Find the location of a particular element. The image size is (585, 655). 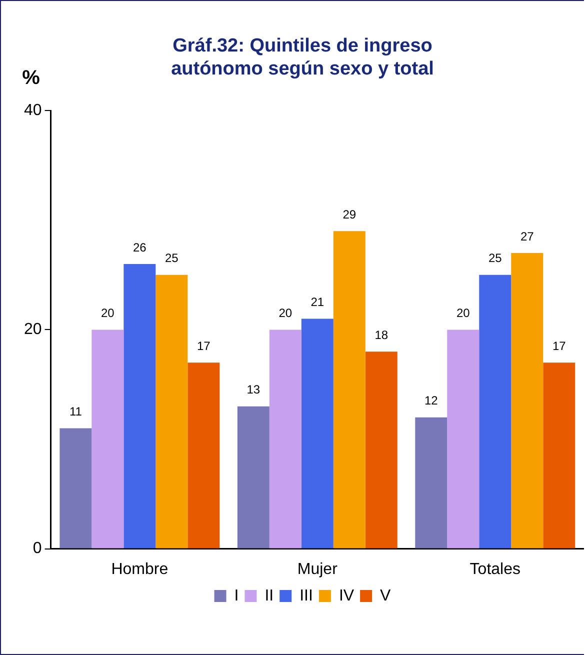

y-tick-label: 0 is located at coordinates (37, 549).